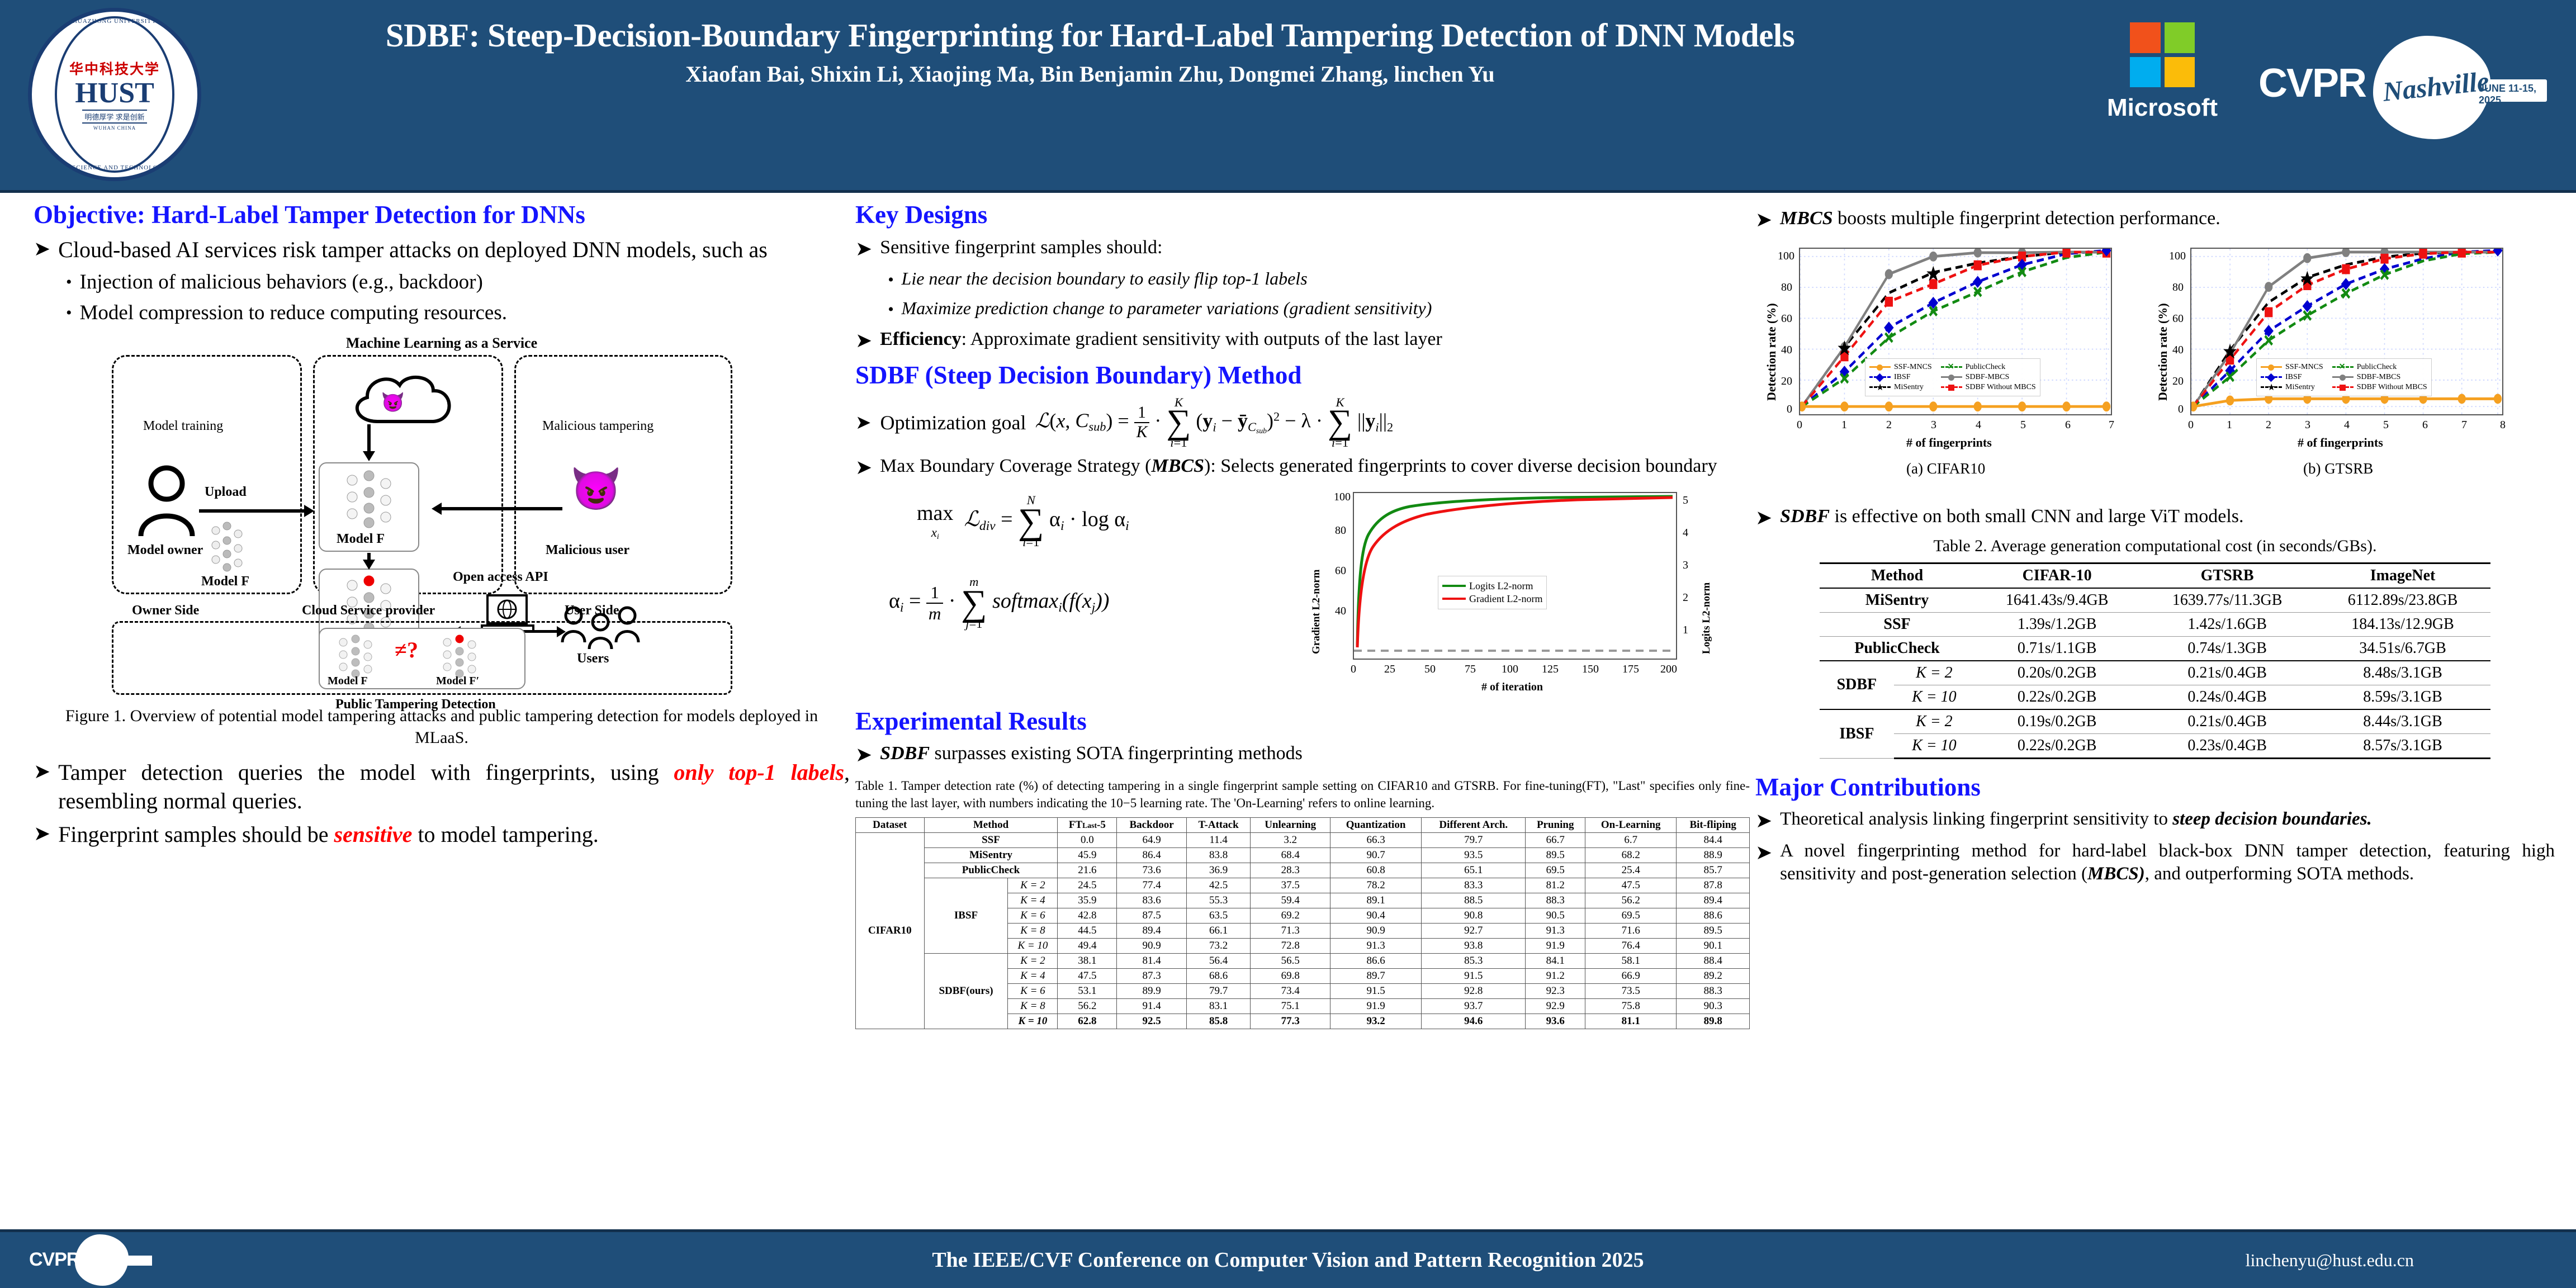 The height and width of the screenshot is (1288, 2576). Describe the element at coordinates (1713, 826) in the screenshot. I see `th-bit-fliping: Bit-fliping` at that location.